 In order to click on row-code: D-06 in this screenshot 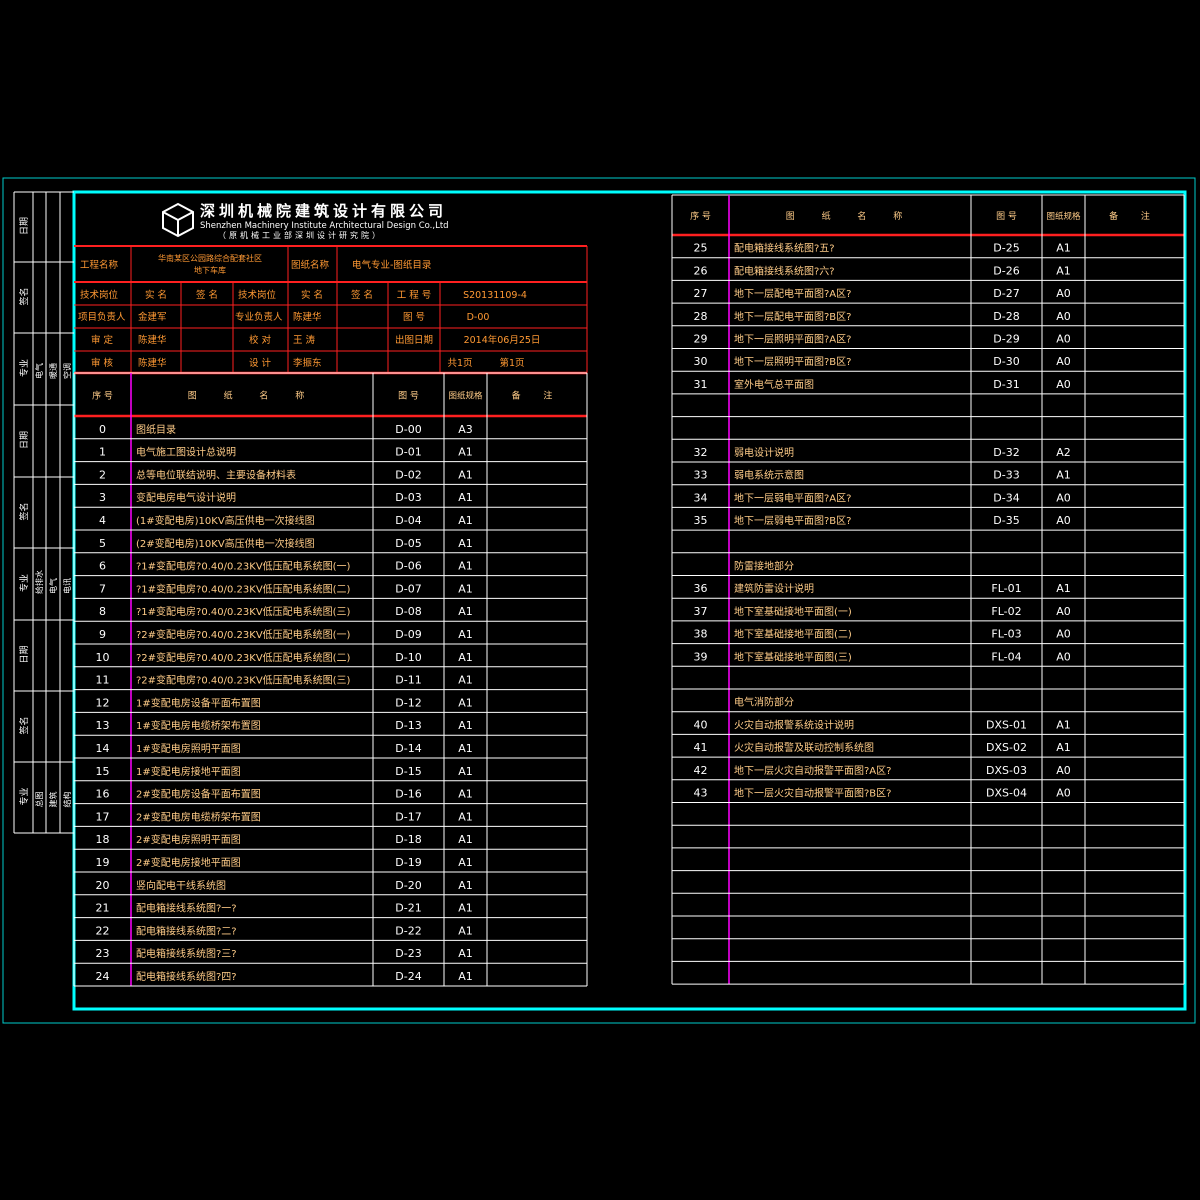, I will do `click(408, 566)`.